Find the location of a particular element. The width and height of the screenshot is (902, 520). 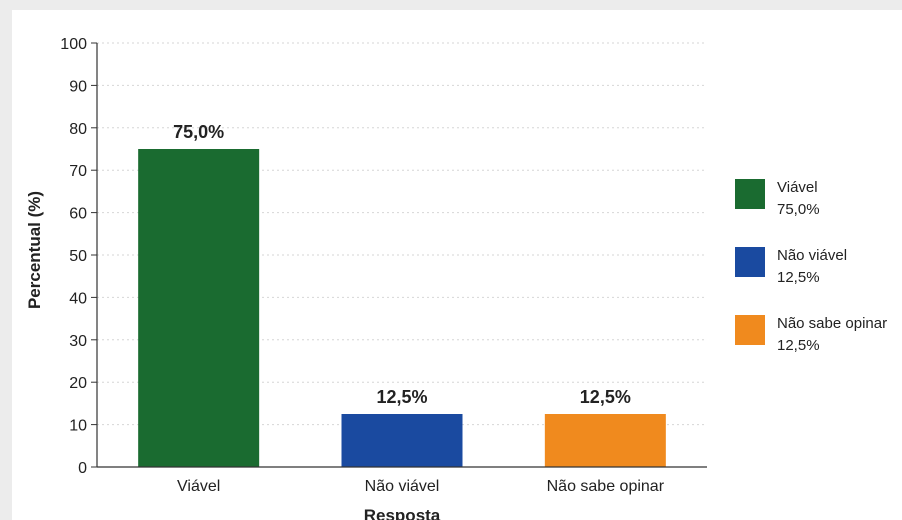

legend-label: Viável is located at coordinates (797, 187).